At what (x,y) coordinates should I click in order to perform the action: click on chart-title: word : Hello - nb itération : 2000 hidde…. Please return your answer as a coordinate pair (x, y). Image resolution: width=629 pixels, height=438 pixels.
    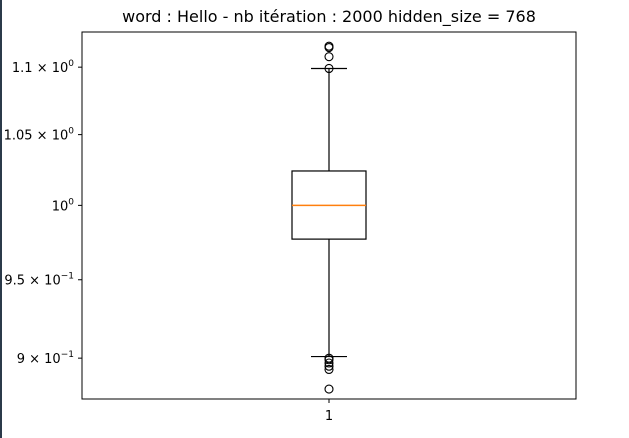
    Looking at the image, I should click on (329, 17).